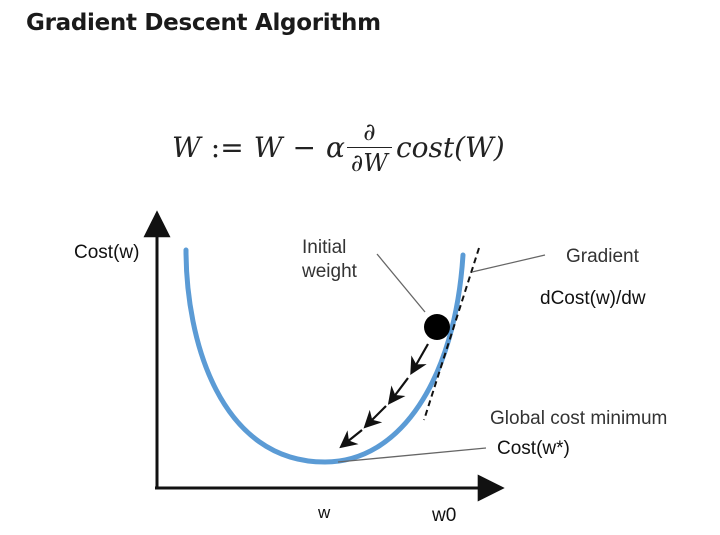  I want to click on initial-weight-leader, so click(401, 283).